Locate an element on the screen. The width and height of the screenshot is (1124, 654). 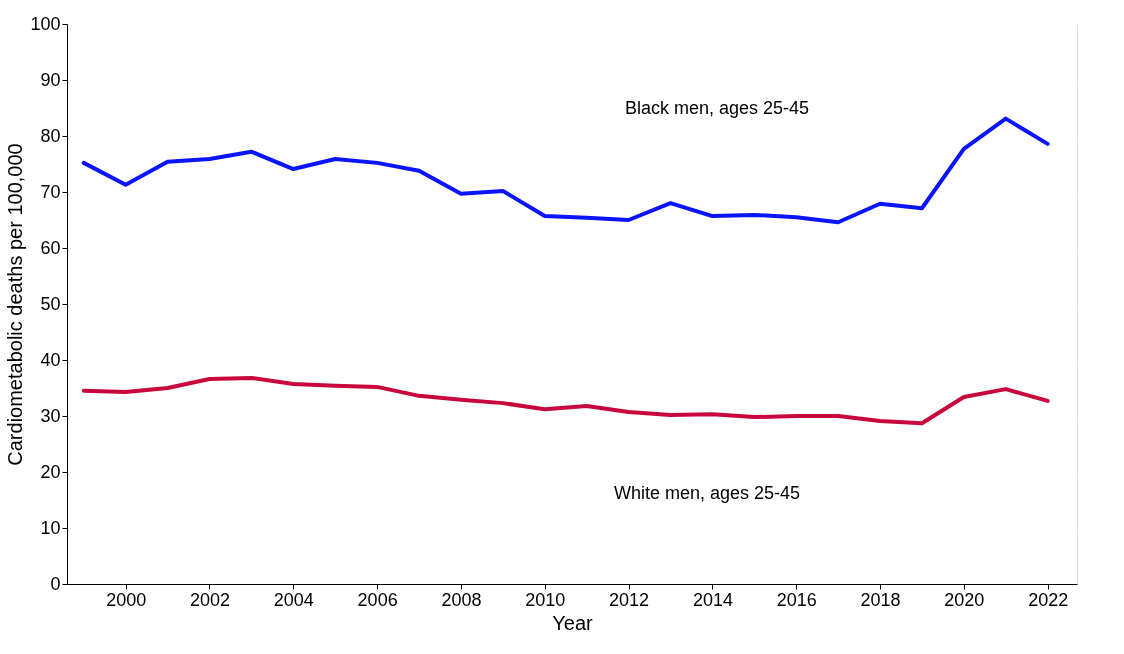
y-tick-label: 50 is located at coordinates (50, 303).